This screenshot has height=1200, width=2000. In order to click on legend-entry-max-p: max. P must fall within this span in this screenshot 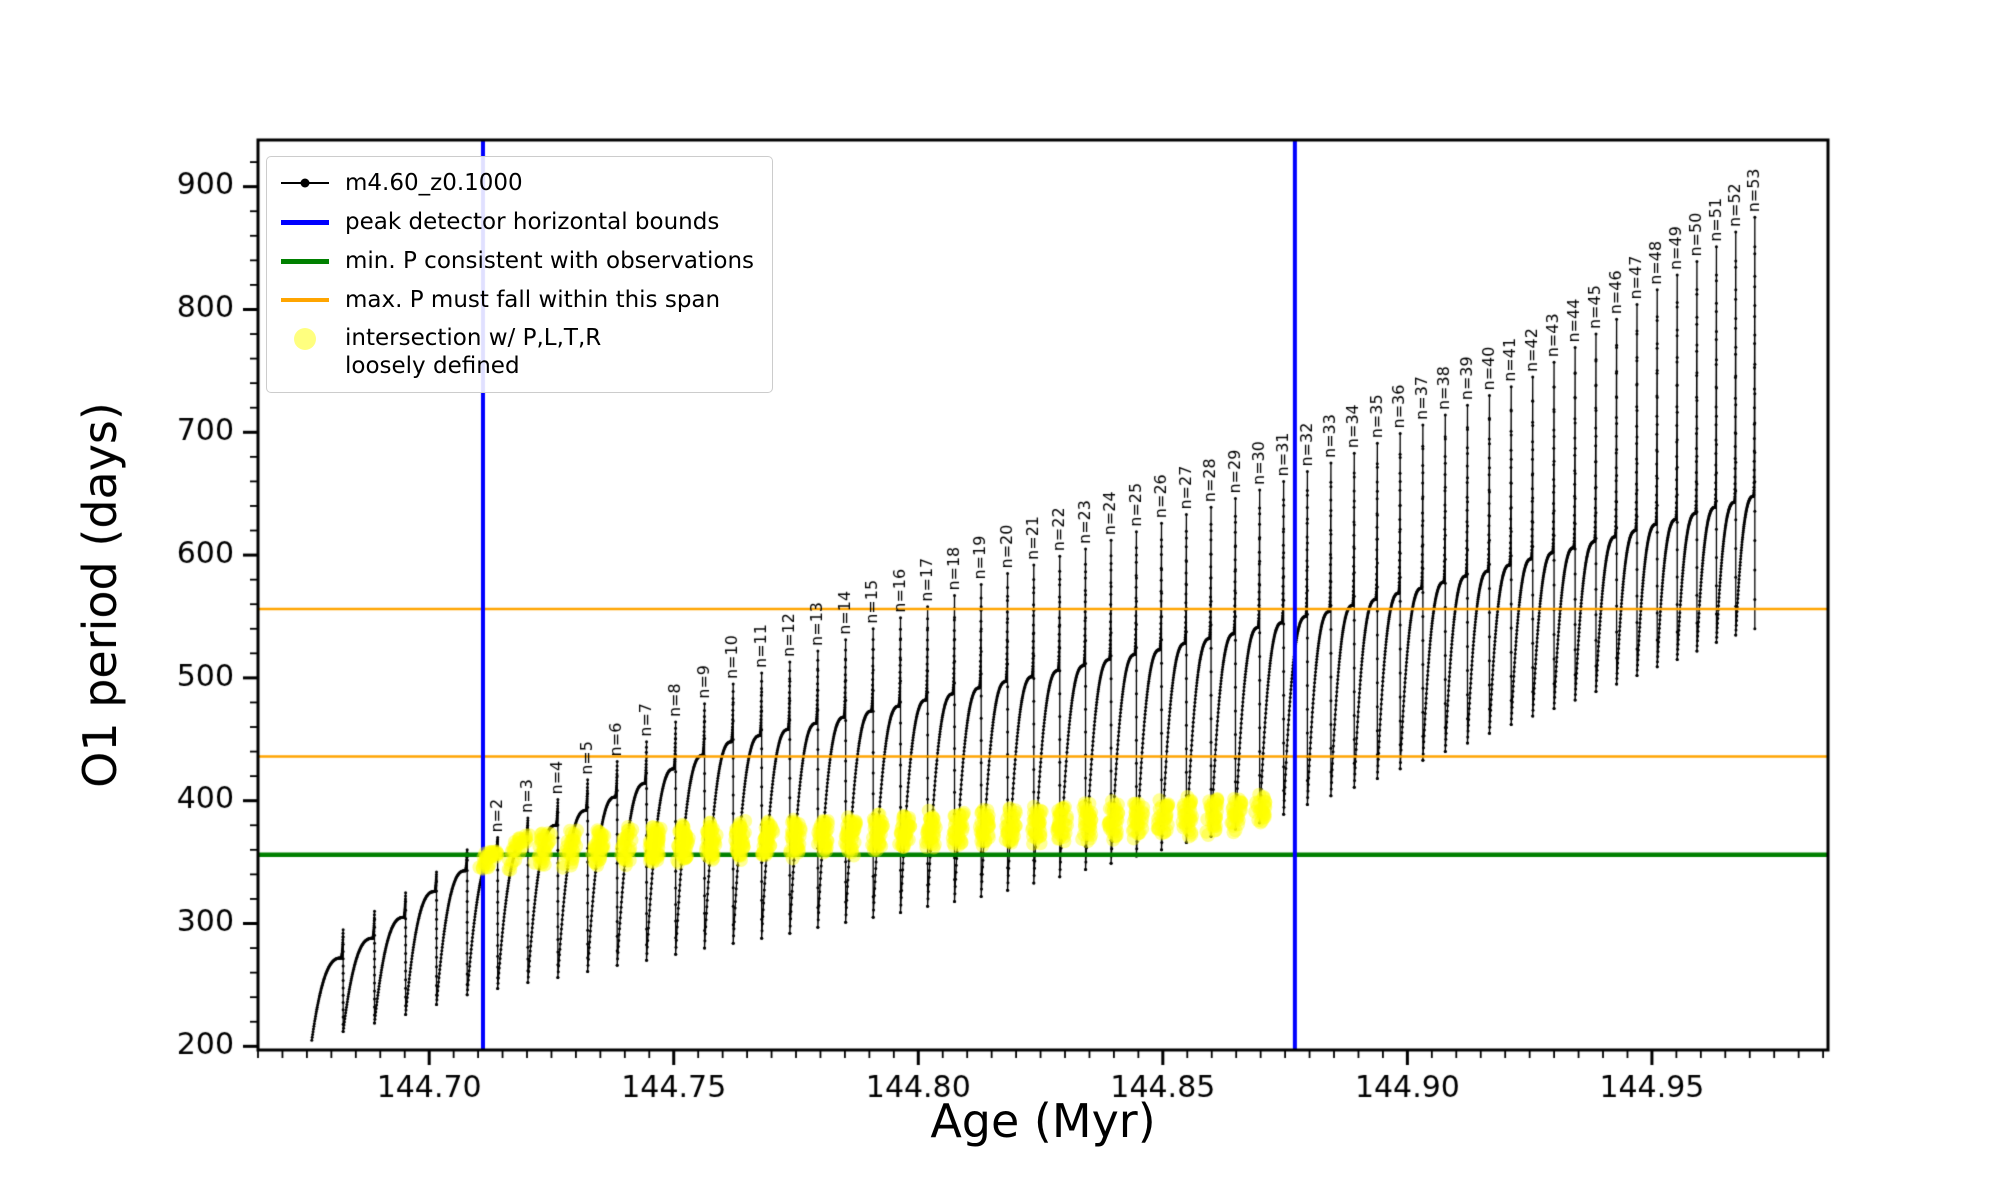, I will do `click(516, 300)`.